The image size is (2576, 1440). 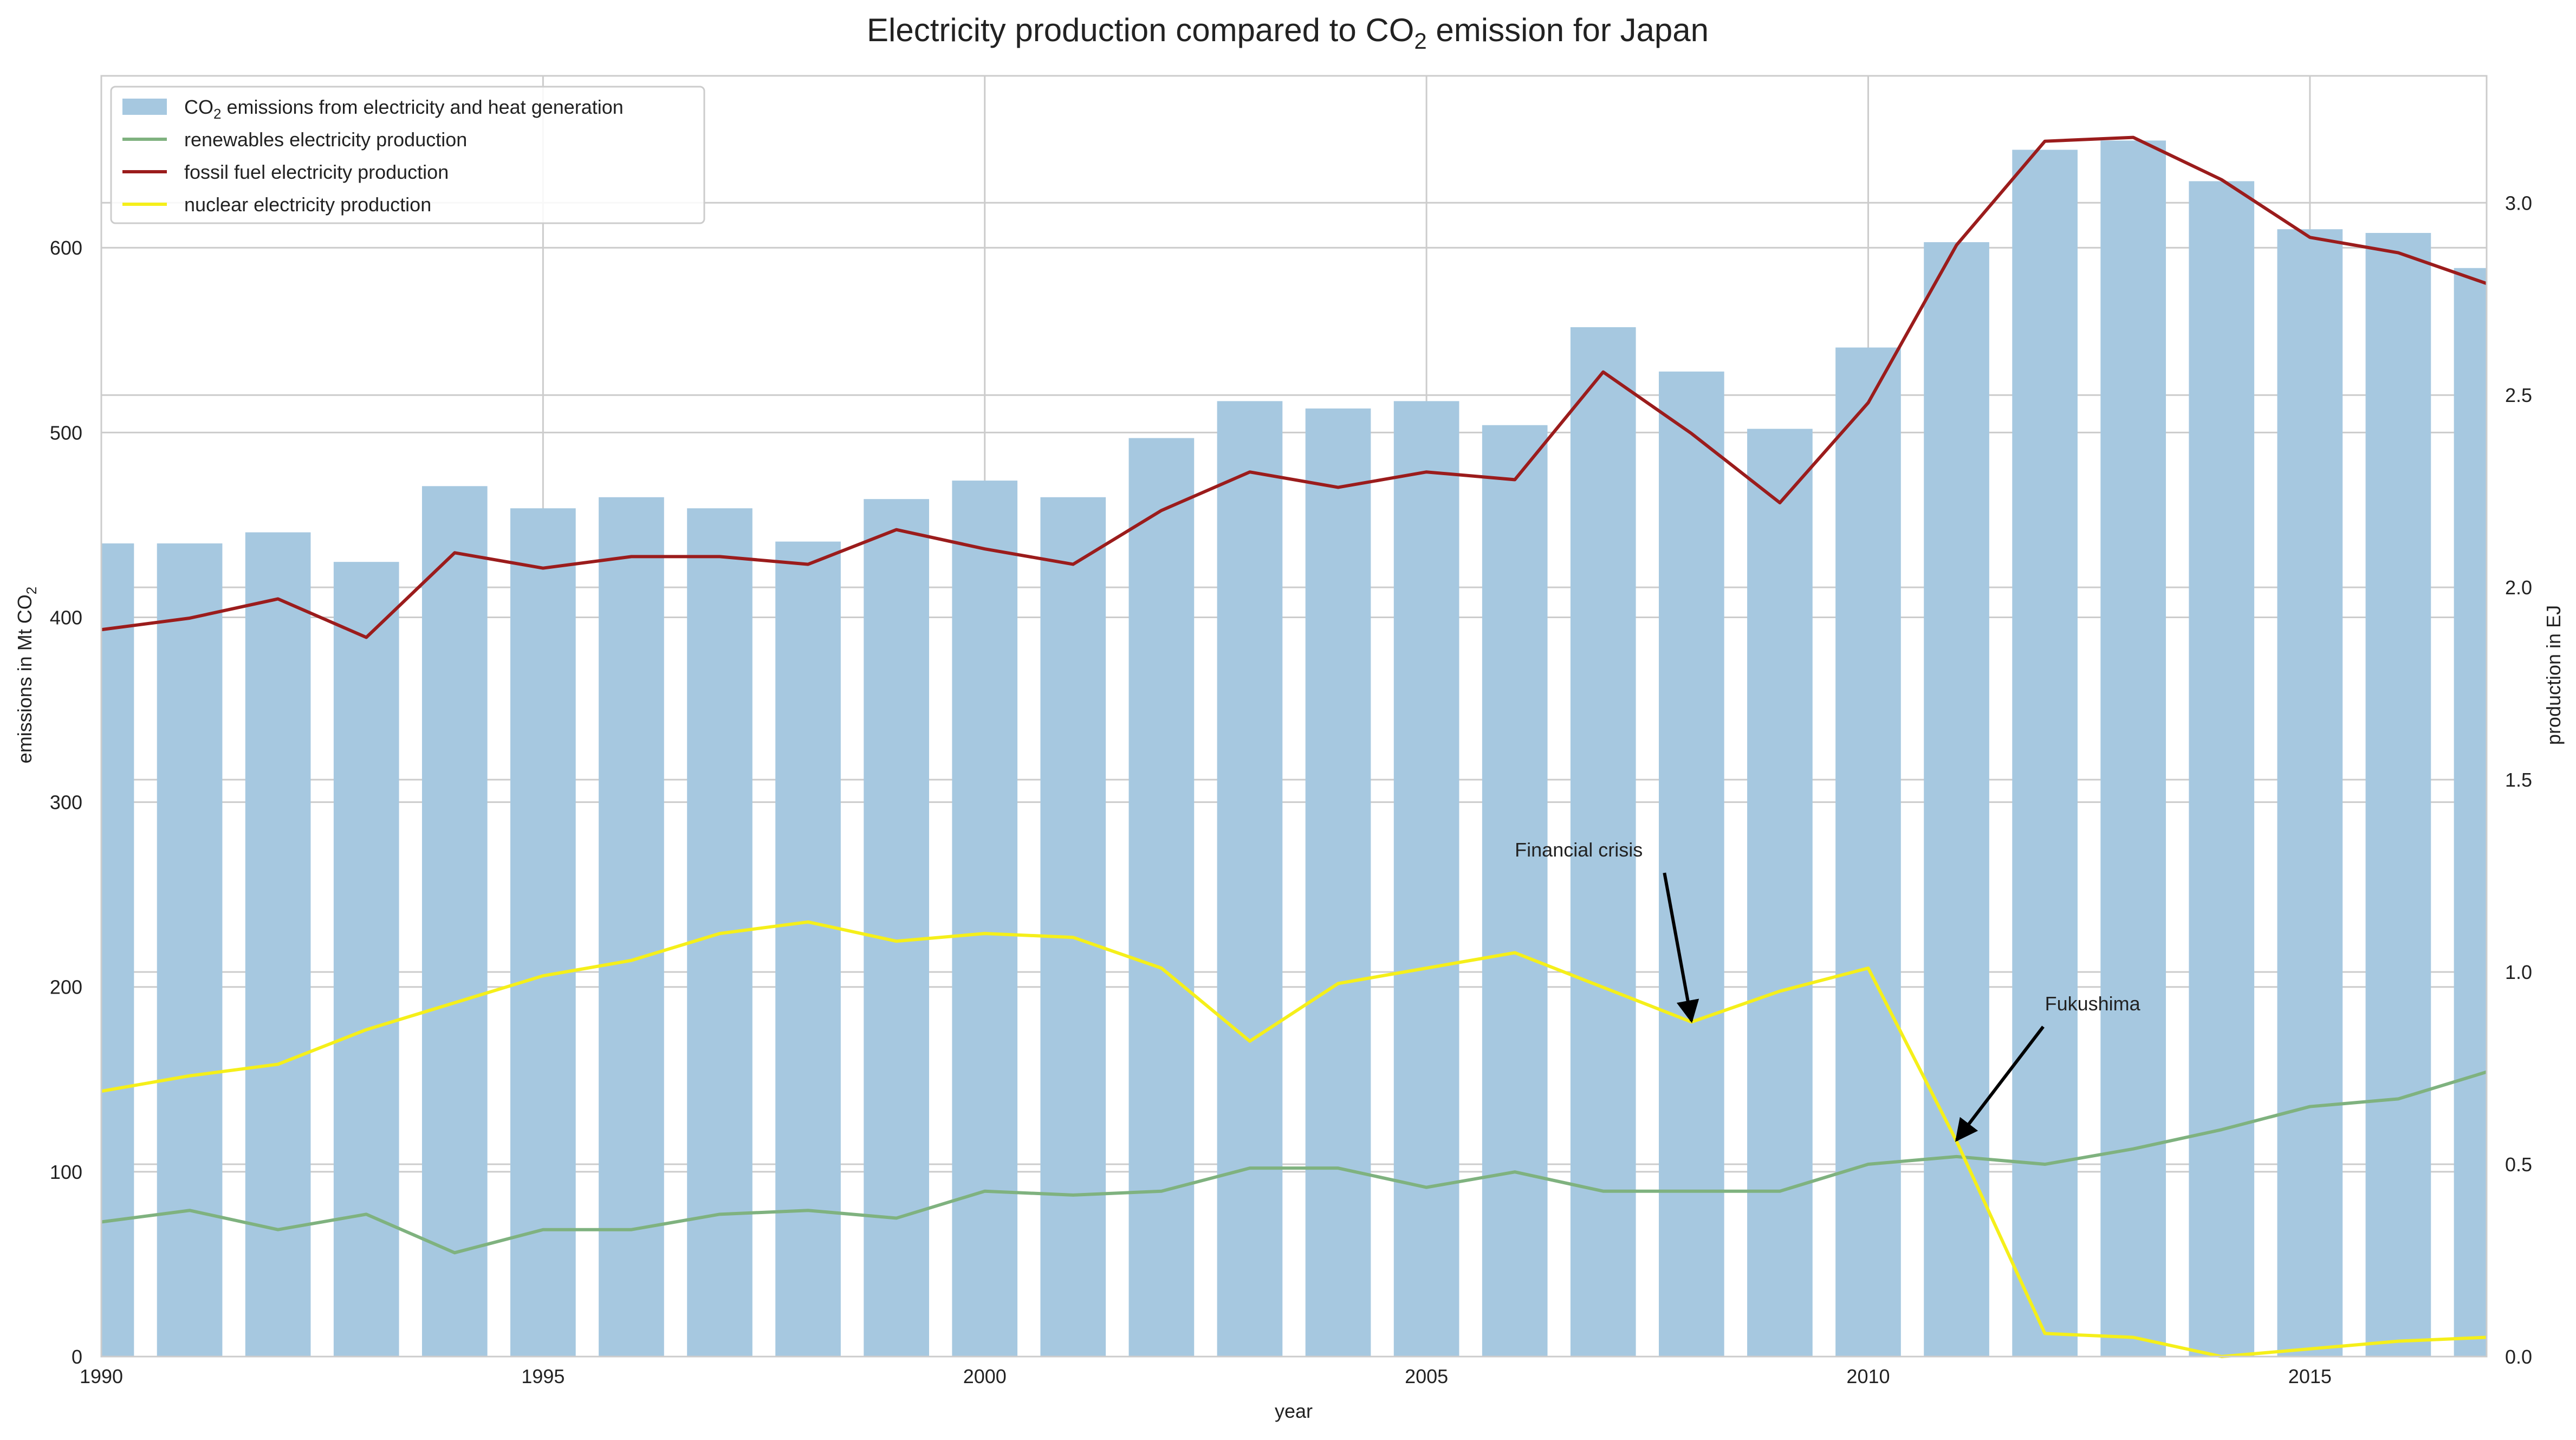 I want to click on chart-title-tail: emission for Japan, so click(x=1568, y=30).